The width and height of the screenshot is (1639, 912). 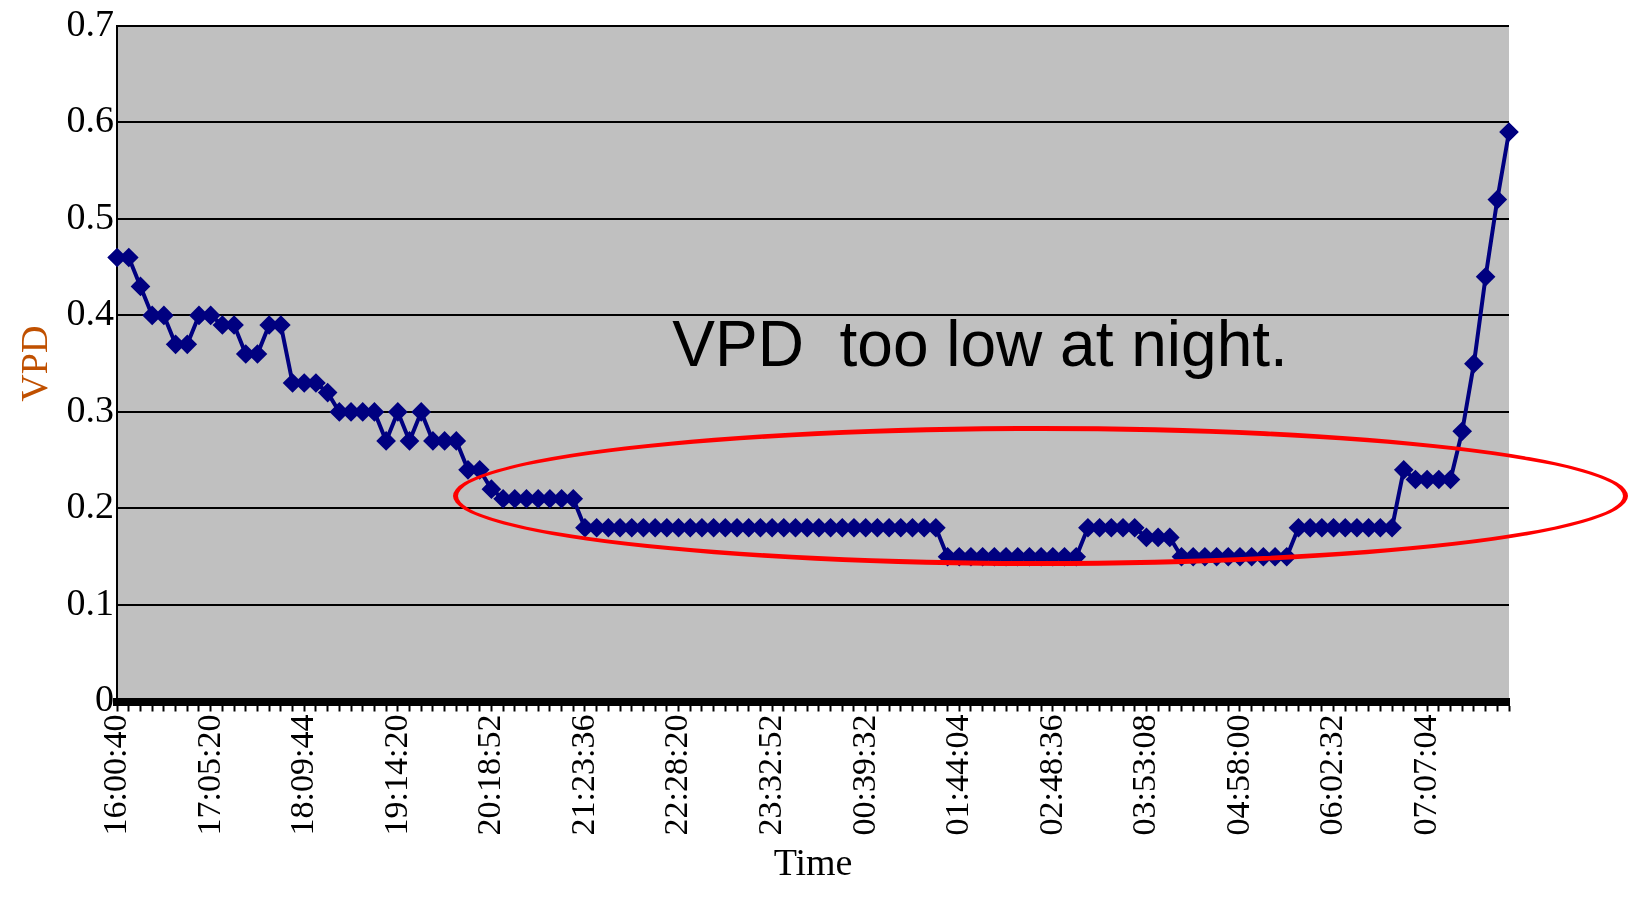 I want to click on y-axis-title: VPD, so click(x=33, y=363).